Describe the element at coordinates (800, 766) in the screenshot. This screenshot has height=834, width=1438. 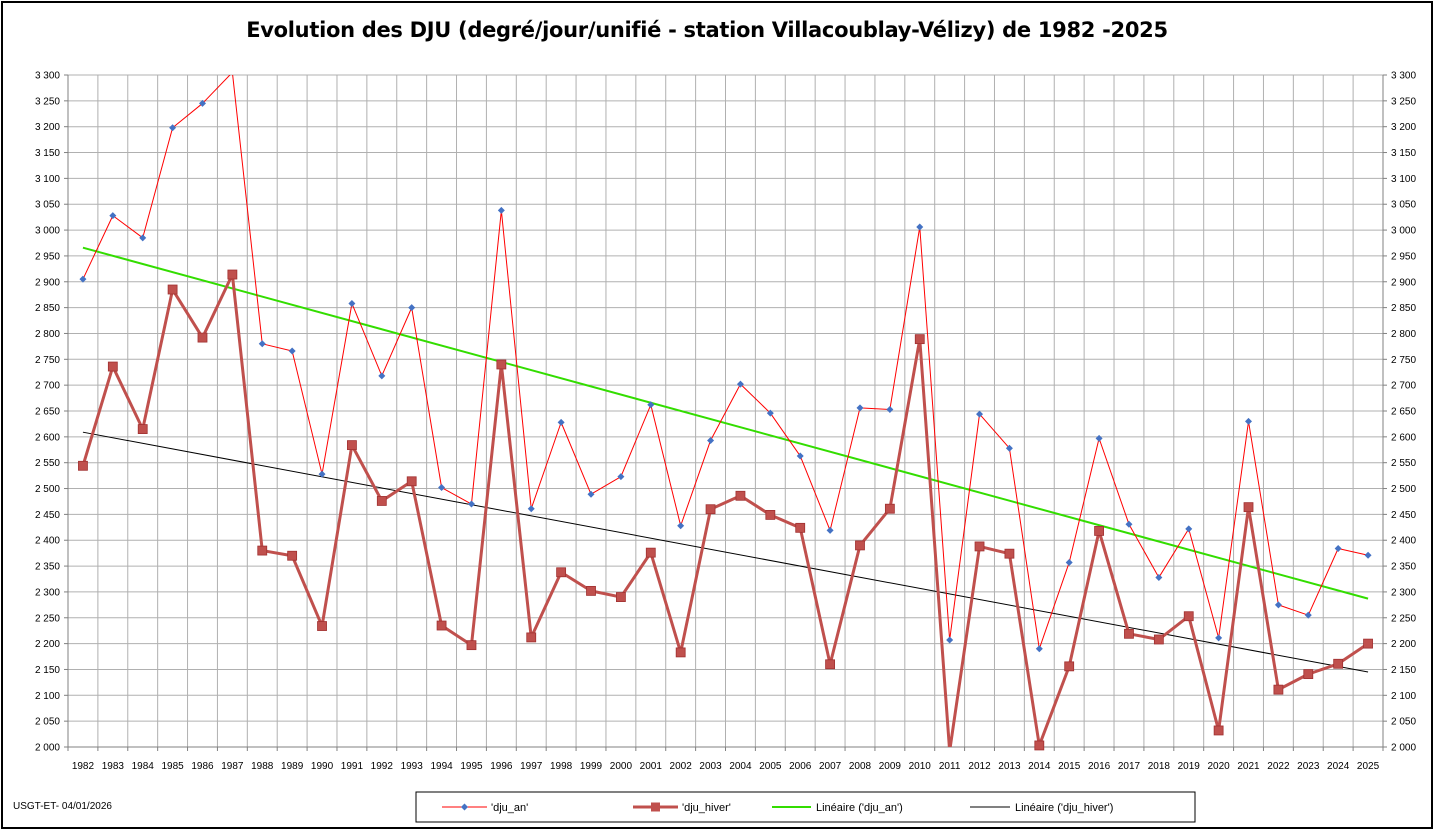
I see `x-tick-label: 2006` at that location.